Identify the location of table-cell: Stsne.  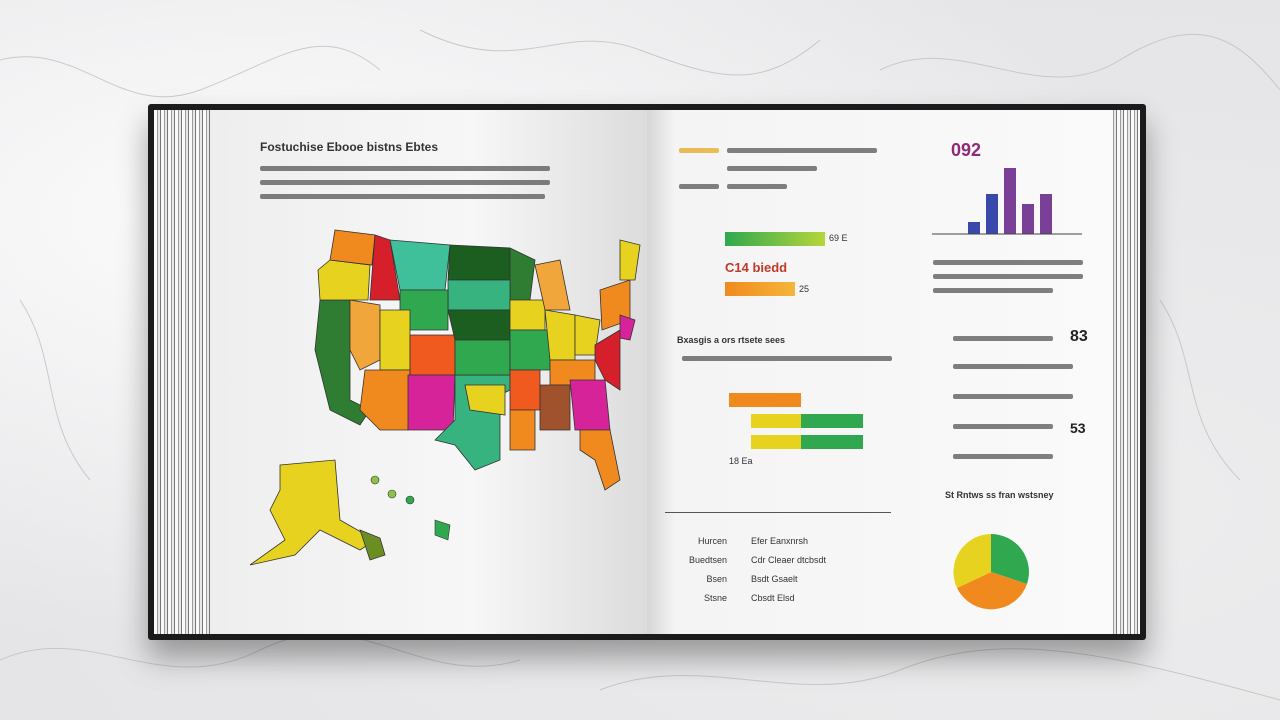
(715, 598).